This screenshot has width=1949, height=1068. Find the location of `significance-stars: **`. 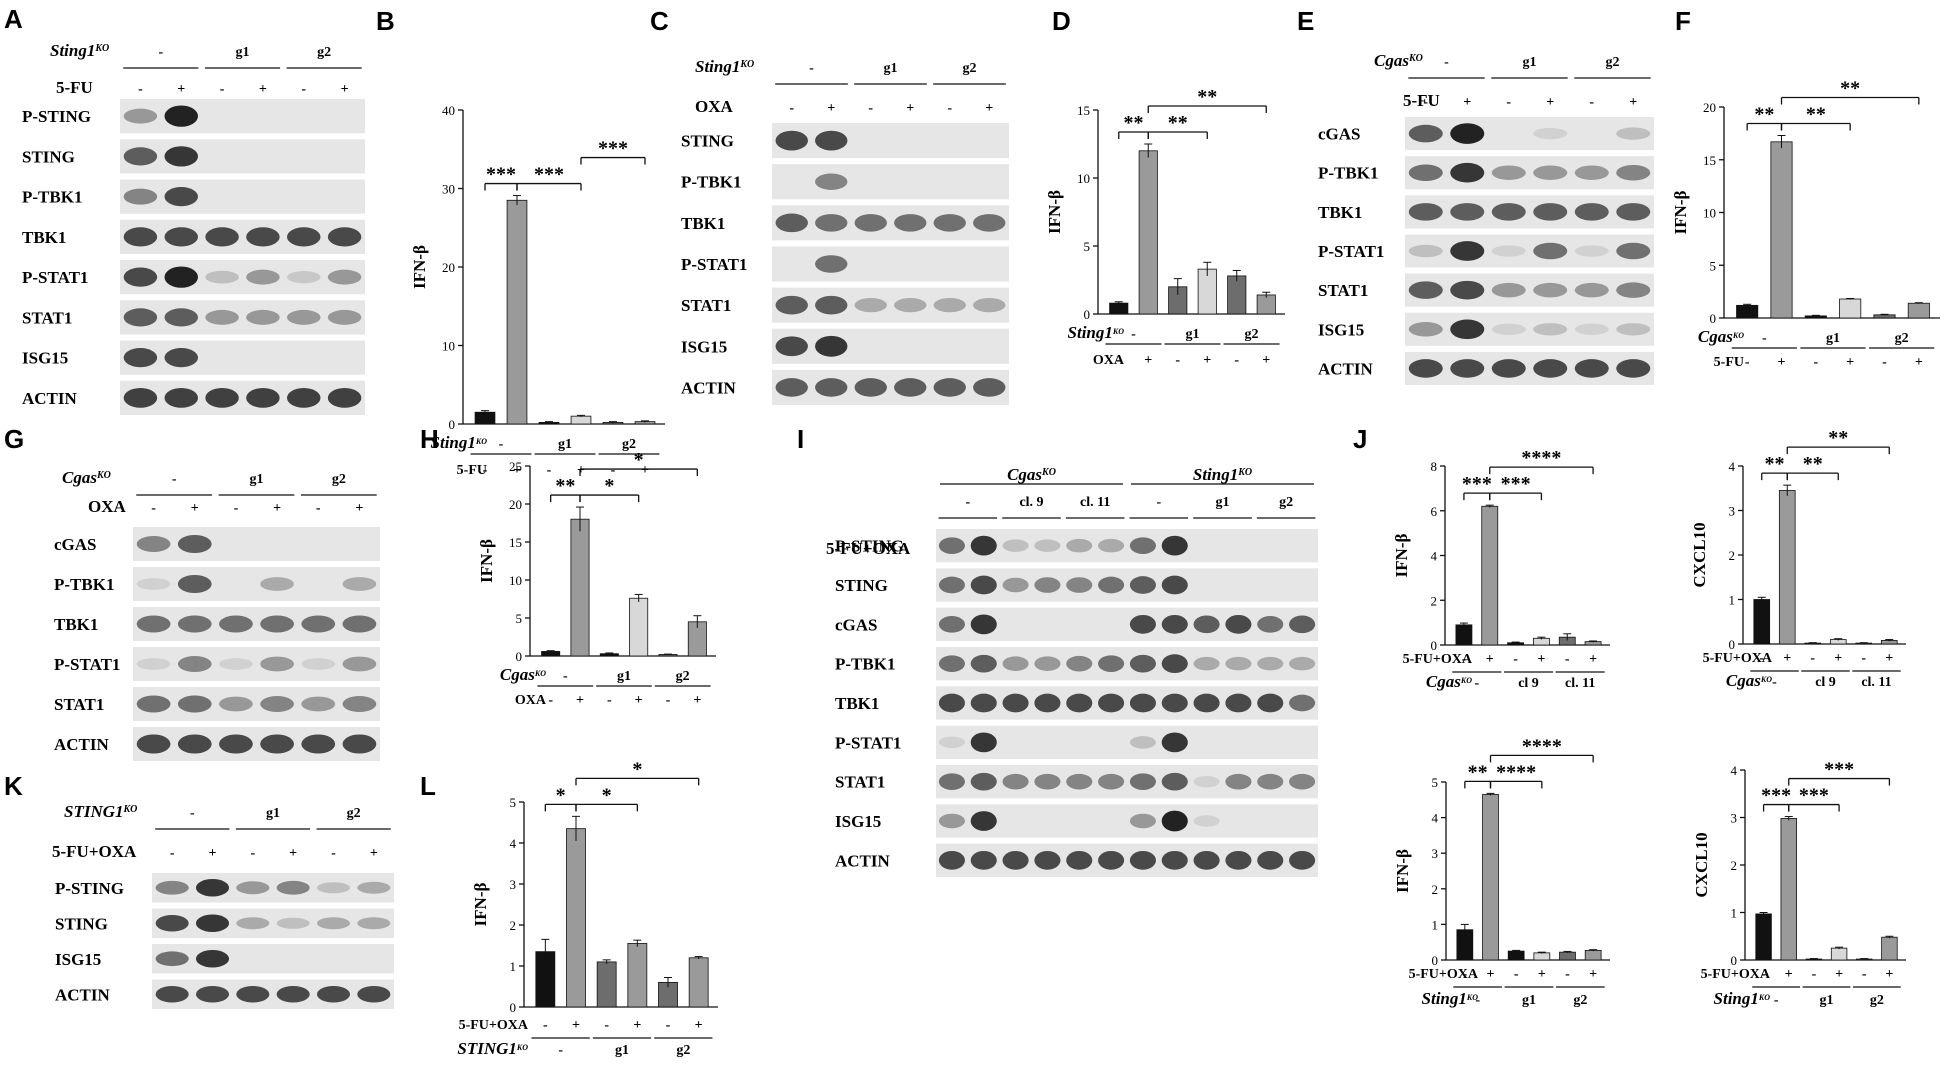

significance-stars: ** is located at coordinates (1838, 438).